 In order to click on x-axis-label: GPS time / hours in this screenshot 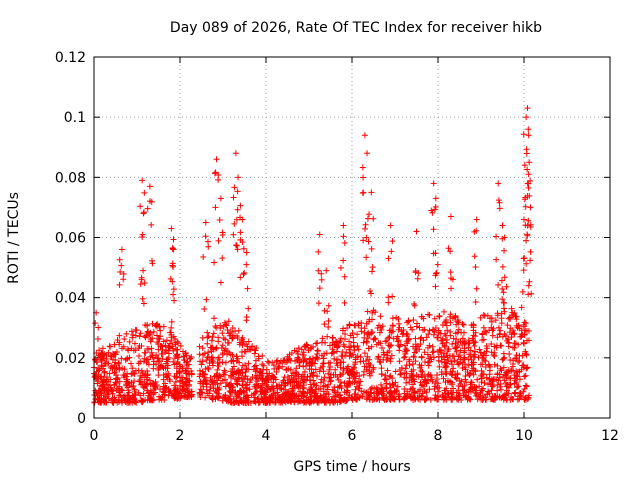, I will do `click(351, 467)`.